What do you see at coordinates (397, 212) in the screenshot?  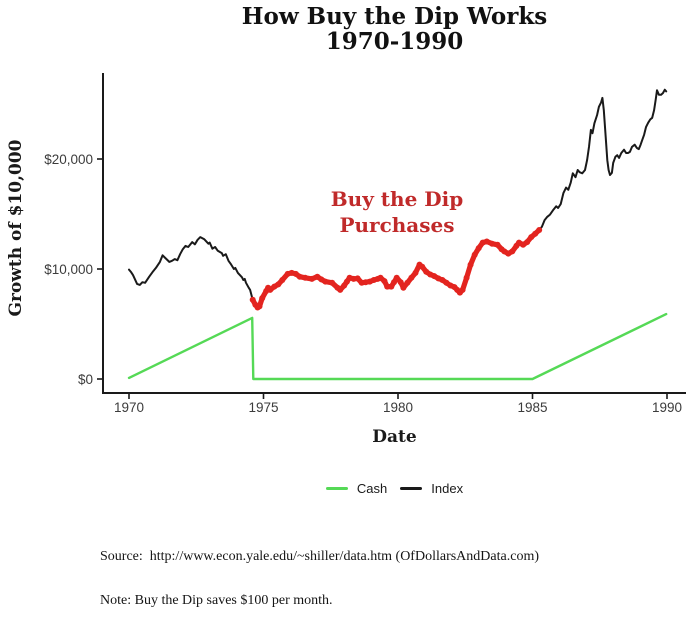 I see `buy-the-dip-annotation: Buy the Dip Purchases` at bounding box center [397, 212].